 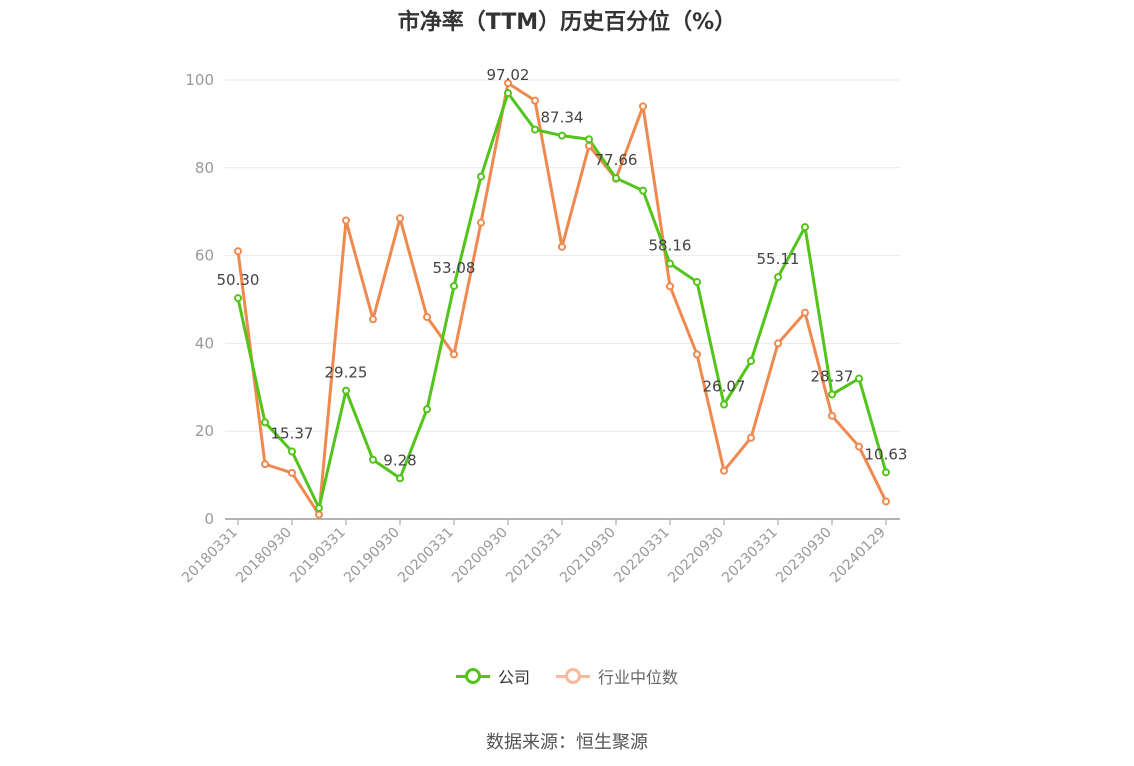 I want to click on x-tick-label: 20200331, so click(x=426, y=556).